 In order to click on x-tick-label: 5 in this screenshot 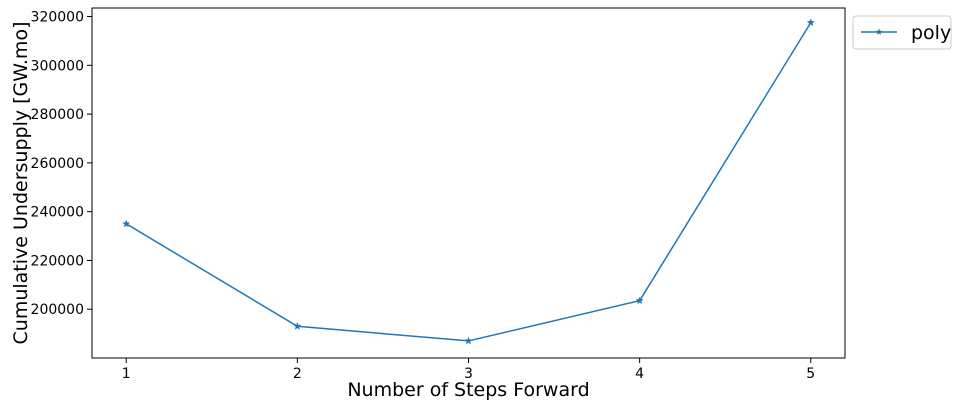, I will do `click(810, 374)`.